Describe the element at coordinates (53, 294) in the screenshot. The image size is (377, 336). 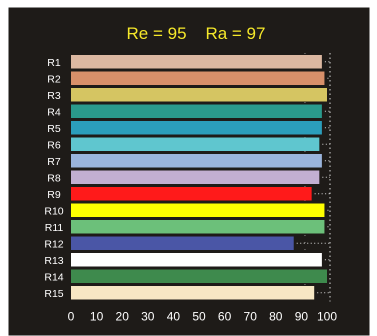
I see `category-label-r15: R15` at that location.